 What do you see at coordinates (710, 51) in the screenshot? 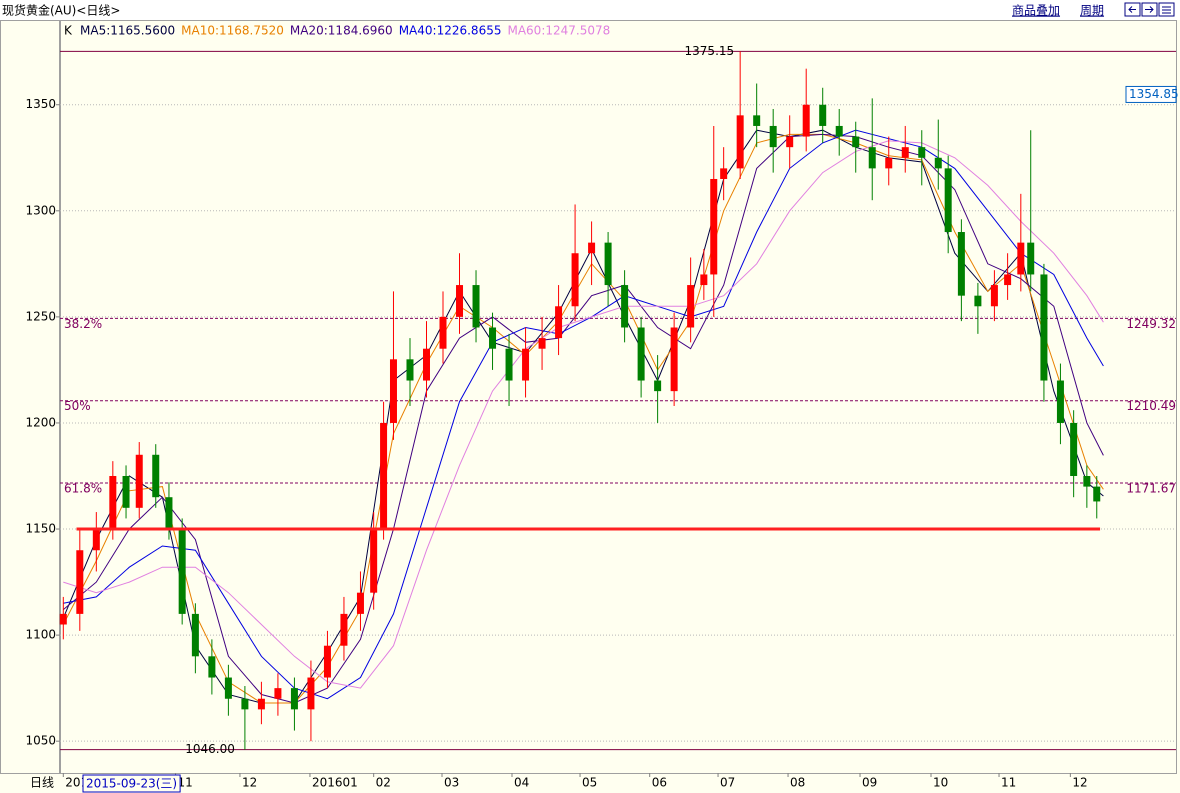
I see `high-label: 1375.15` at bounding box center [710, 51].